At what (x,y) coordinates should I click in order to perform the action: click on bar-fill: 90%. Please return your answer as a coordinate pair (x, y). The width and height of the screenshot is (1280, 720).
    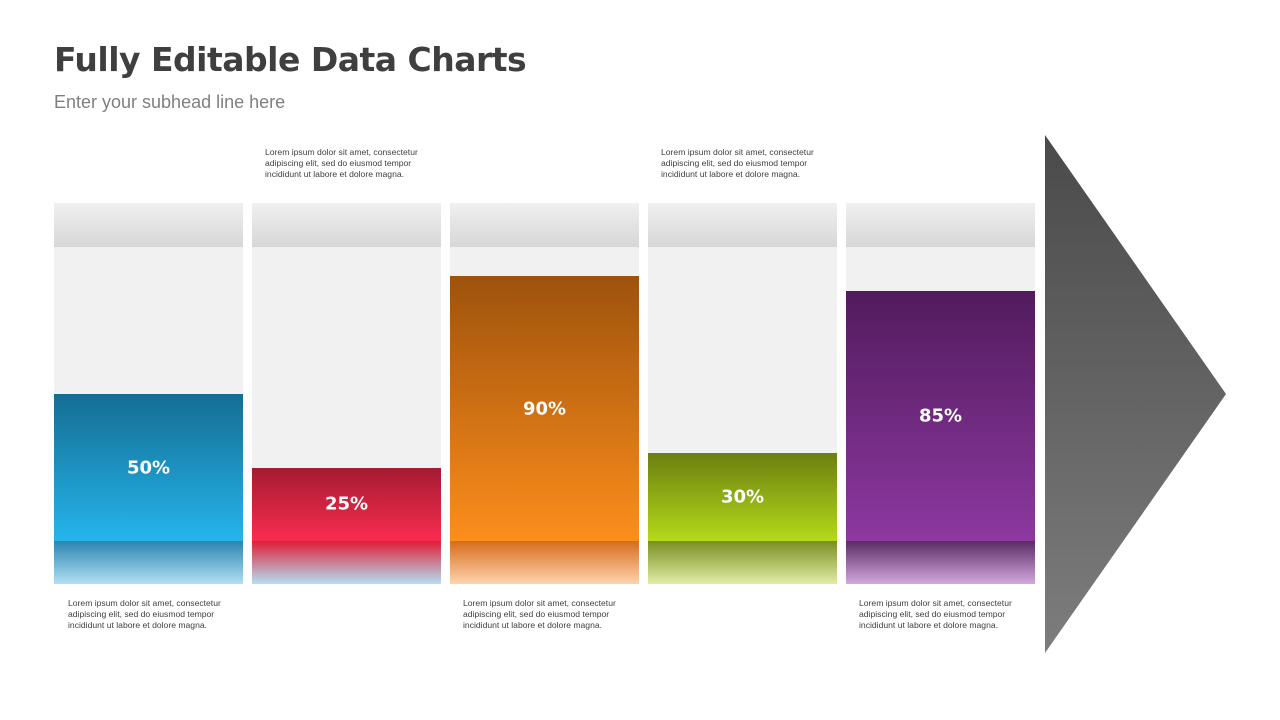
    Looking at the image, I should click on (544, 408).